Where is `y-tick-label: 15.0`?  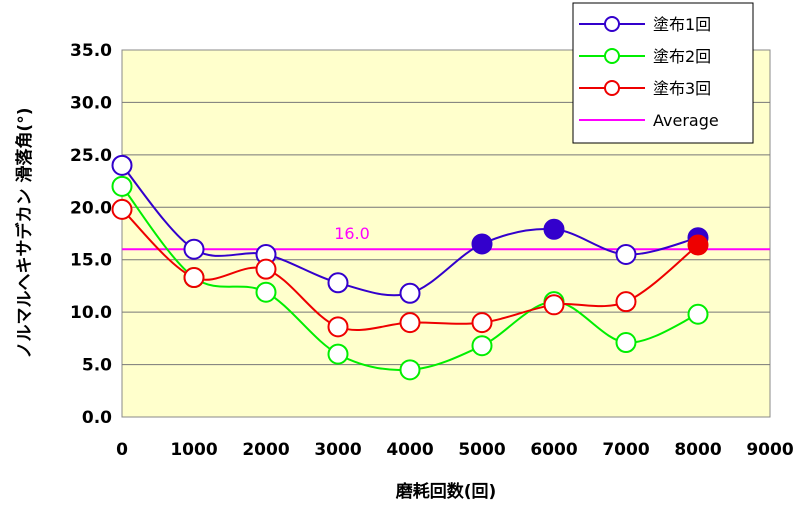 y-tick-label: 15.0 is located at coordinates (91, 261).